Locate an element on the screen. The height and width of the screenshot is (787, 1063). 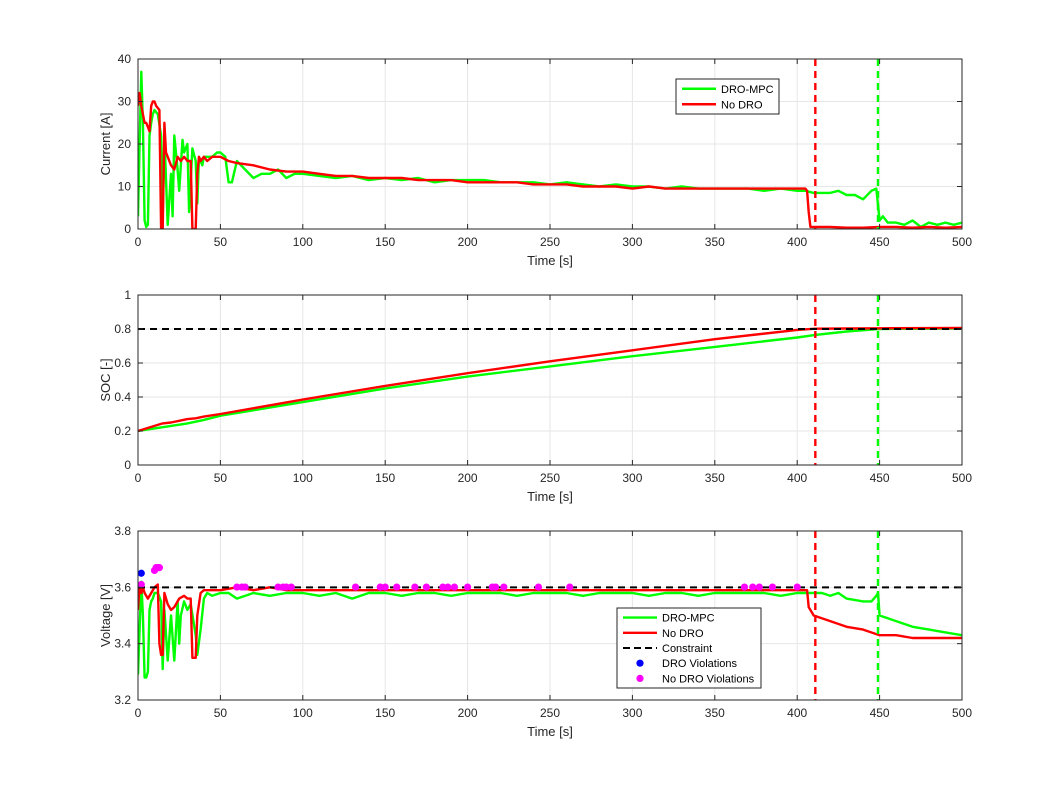
voltage-legend-label: DRO-MPC is located at coordinates (688, 619).